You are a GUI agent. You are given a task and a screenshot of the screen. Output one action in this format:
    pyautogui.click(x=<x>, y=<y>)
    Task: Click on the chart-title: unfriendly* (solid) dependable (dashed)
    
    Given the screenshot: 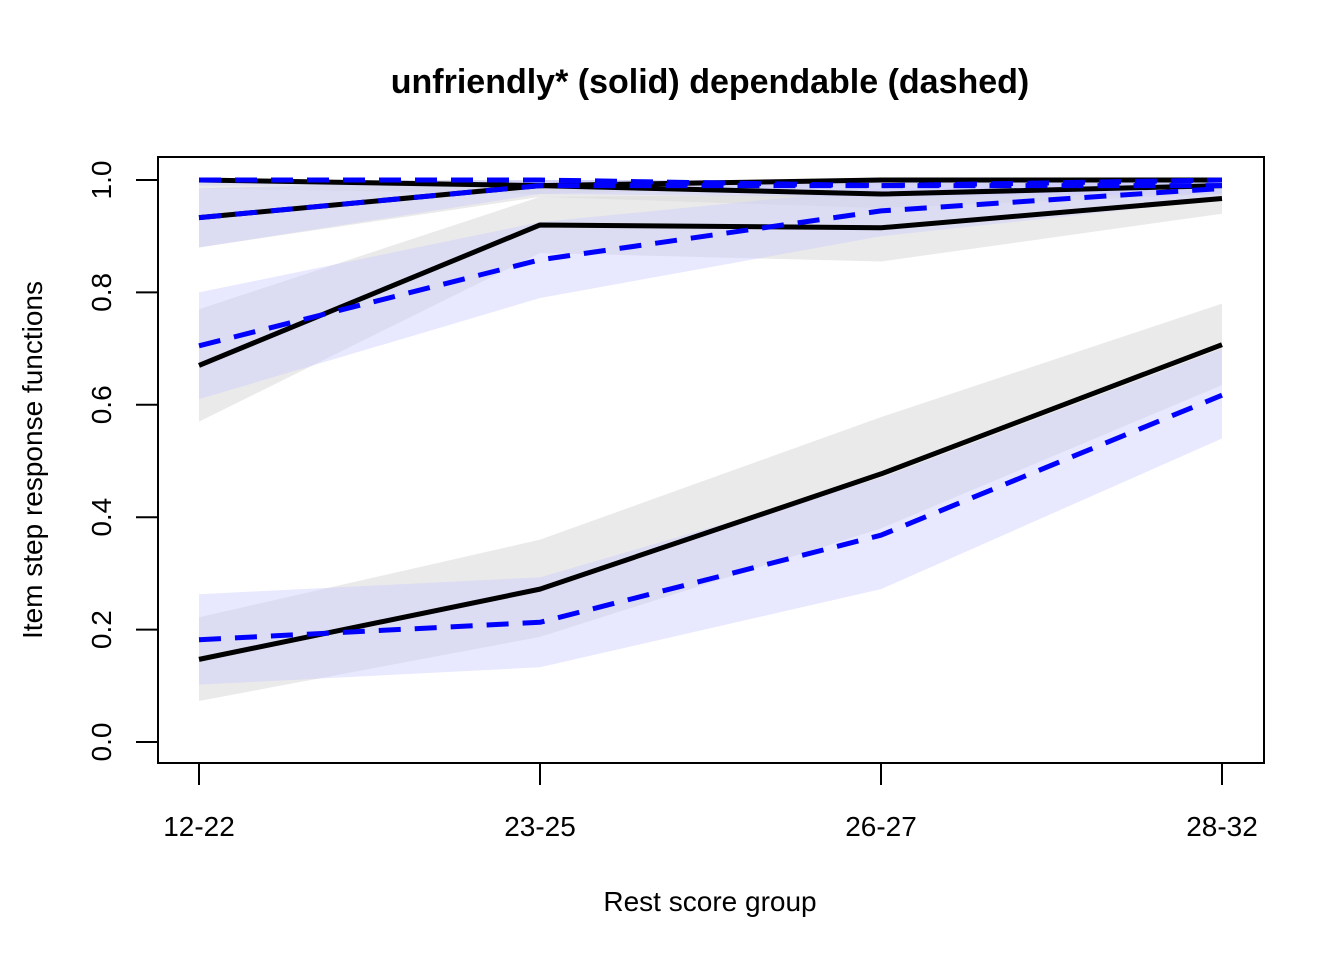 What is the action you would take?
    pyautogui.click(x=710, y=82)
    